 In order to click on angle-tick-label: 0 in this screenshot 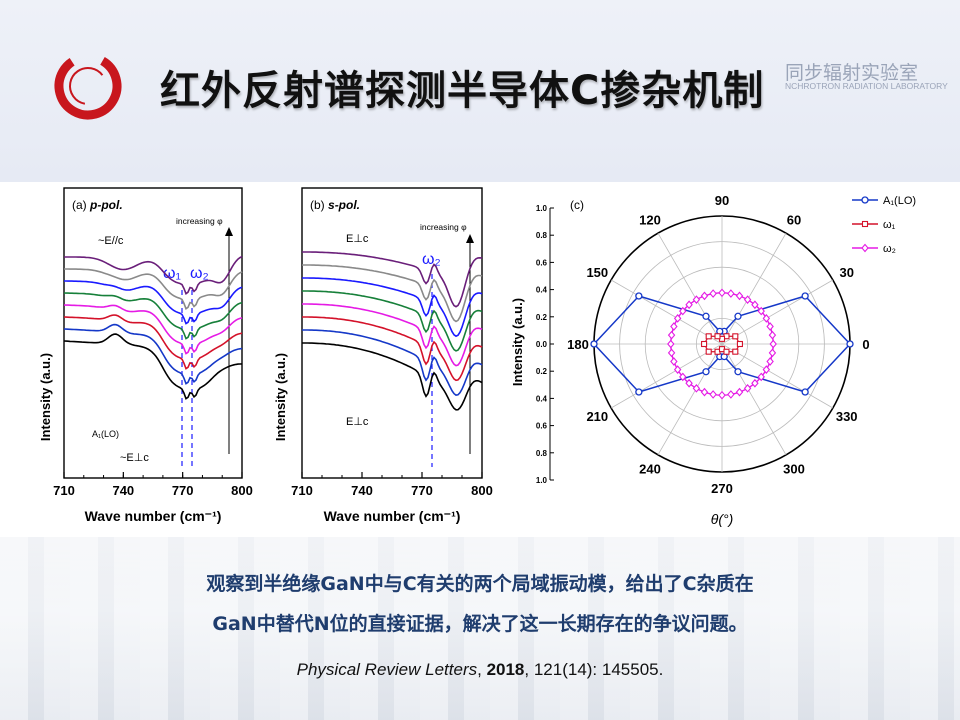, I will do `click(865, 344)`.